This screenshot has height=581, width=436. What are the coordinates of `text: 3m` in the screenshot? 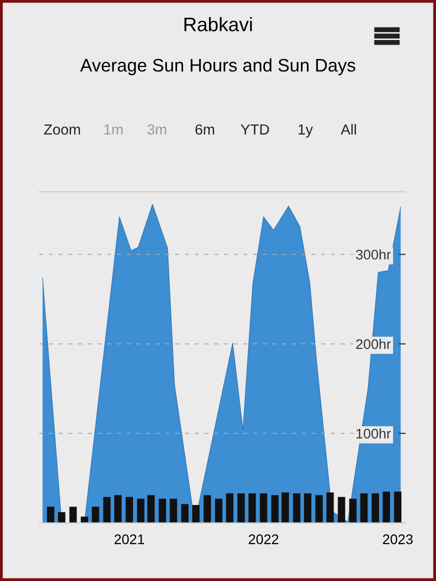 It's located at (156, 129).